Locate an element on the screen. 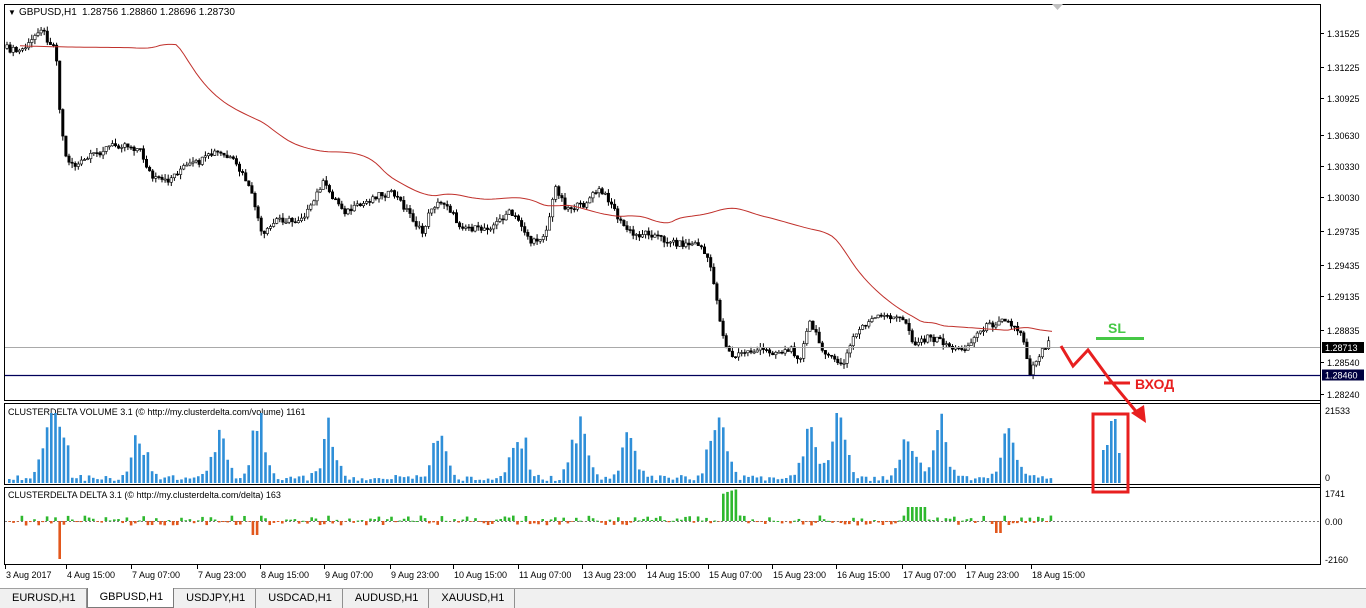 The image size is (1366, 608). tab-eurusd-h1: EURUSD,H1 is located at coordinates (43, 598).